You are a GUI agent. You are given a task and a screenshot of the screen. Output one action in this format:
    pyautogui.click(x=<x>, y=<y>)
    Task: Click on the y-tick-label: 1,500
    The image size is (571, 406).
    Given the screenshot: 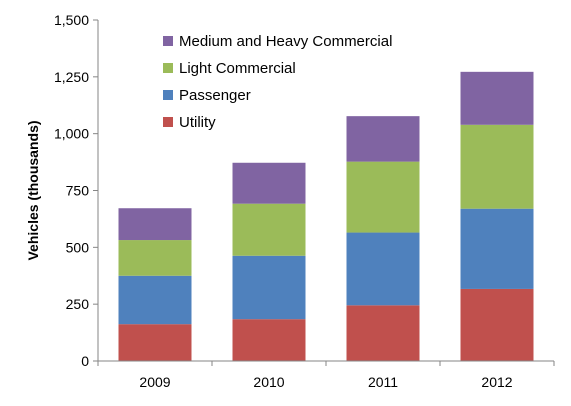 What is the action you would take?
    pyautogui.click(x=71, y=20)
    